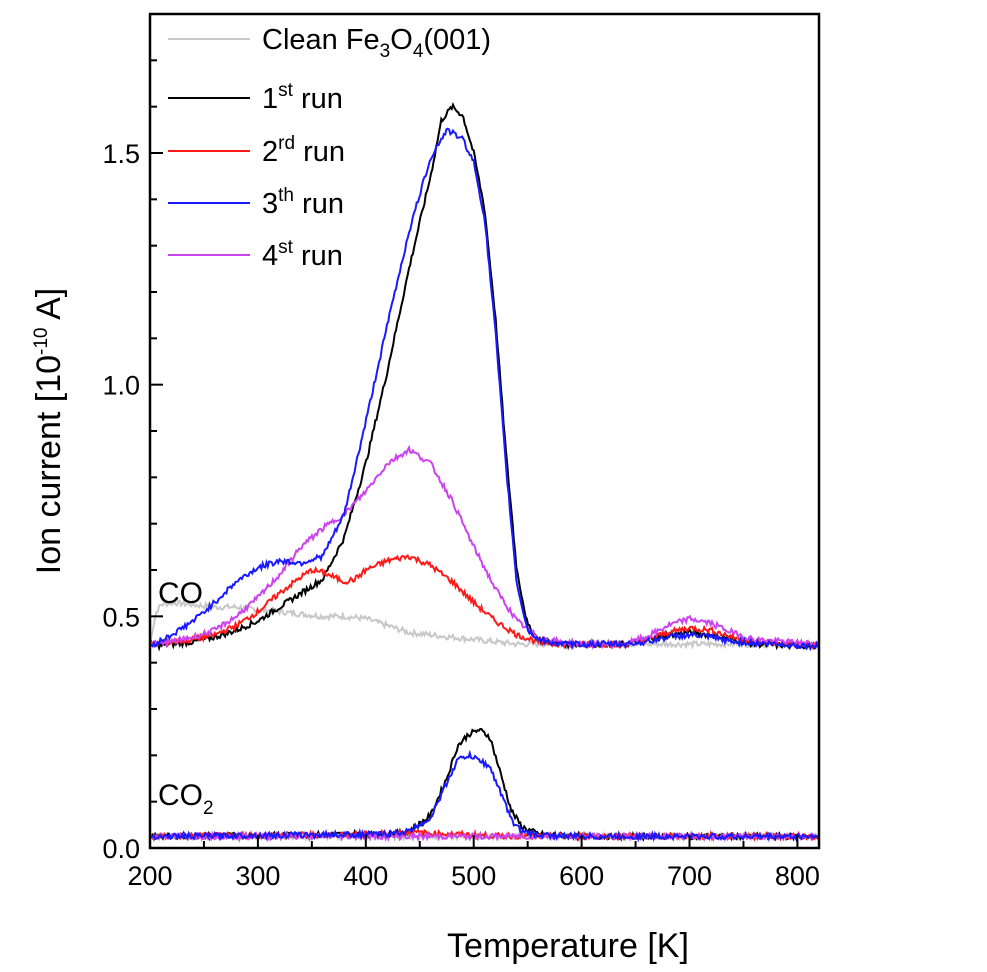 This screenshot has height=972, width=987. I want to click on x-tick-label: 300, so click(257, 876).